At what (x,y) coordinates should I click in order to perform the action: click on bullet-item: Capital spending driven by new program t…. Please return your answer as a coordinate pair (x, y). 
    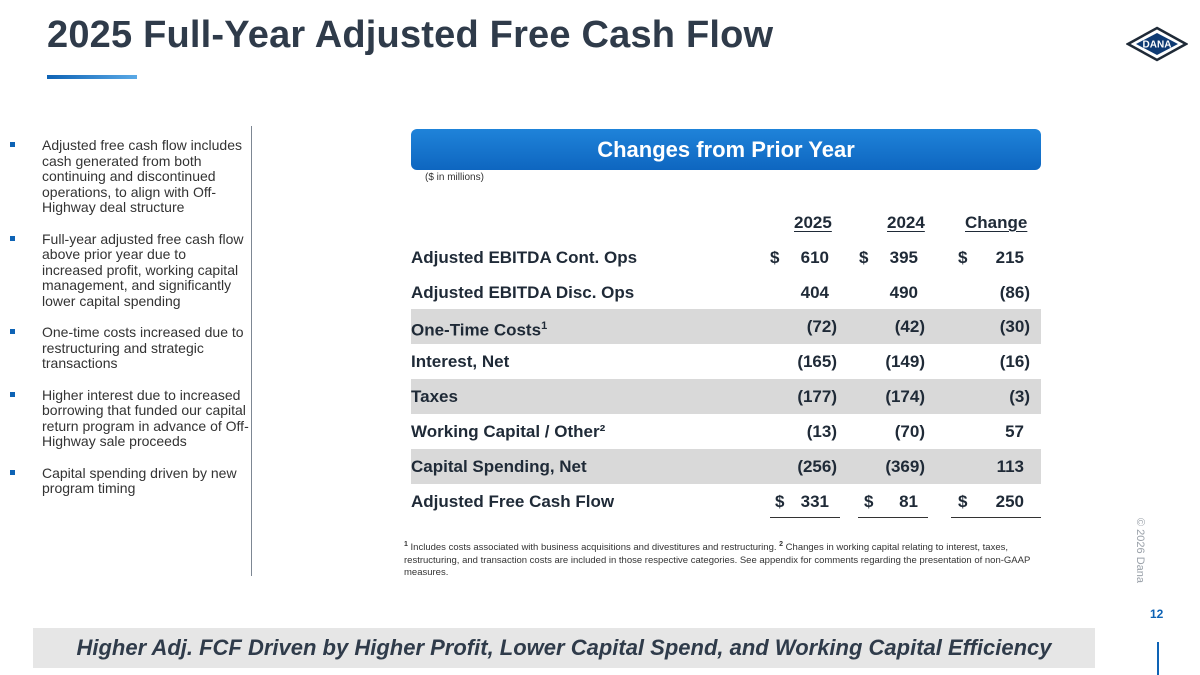
    Looking at the image, I should click on (130, 480).